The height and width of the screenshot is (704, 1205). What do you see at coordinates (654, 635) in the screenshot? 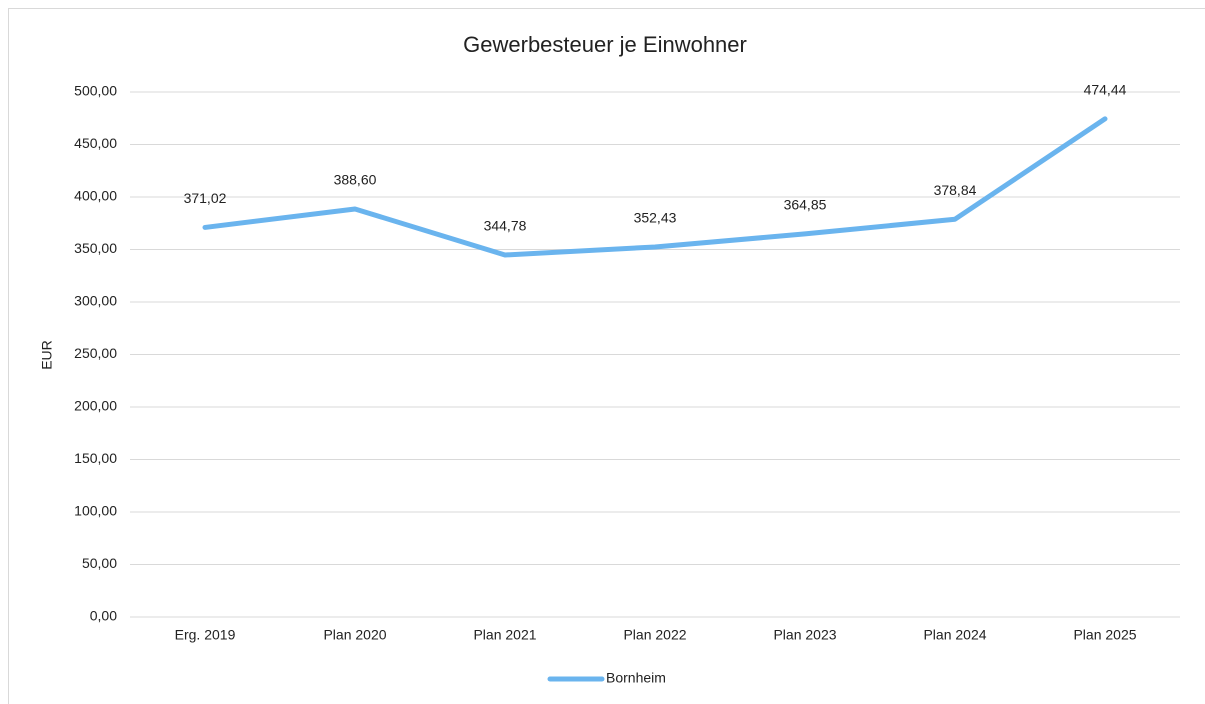
I see `x-tick-label: Plan 2022` at bounding box center [654, 635].